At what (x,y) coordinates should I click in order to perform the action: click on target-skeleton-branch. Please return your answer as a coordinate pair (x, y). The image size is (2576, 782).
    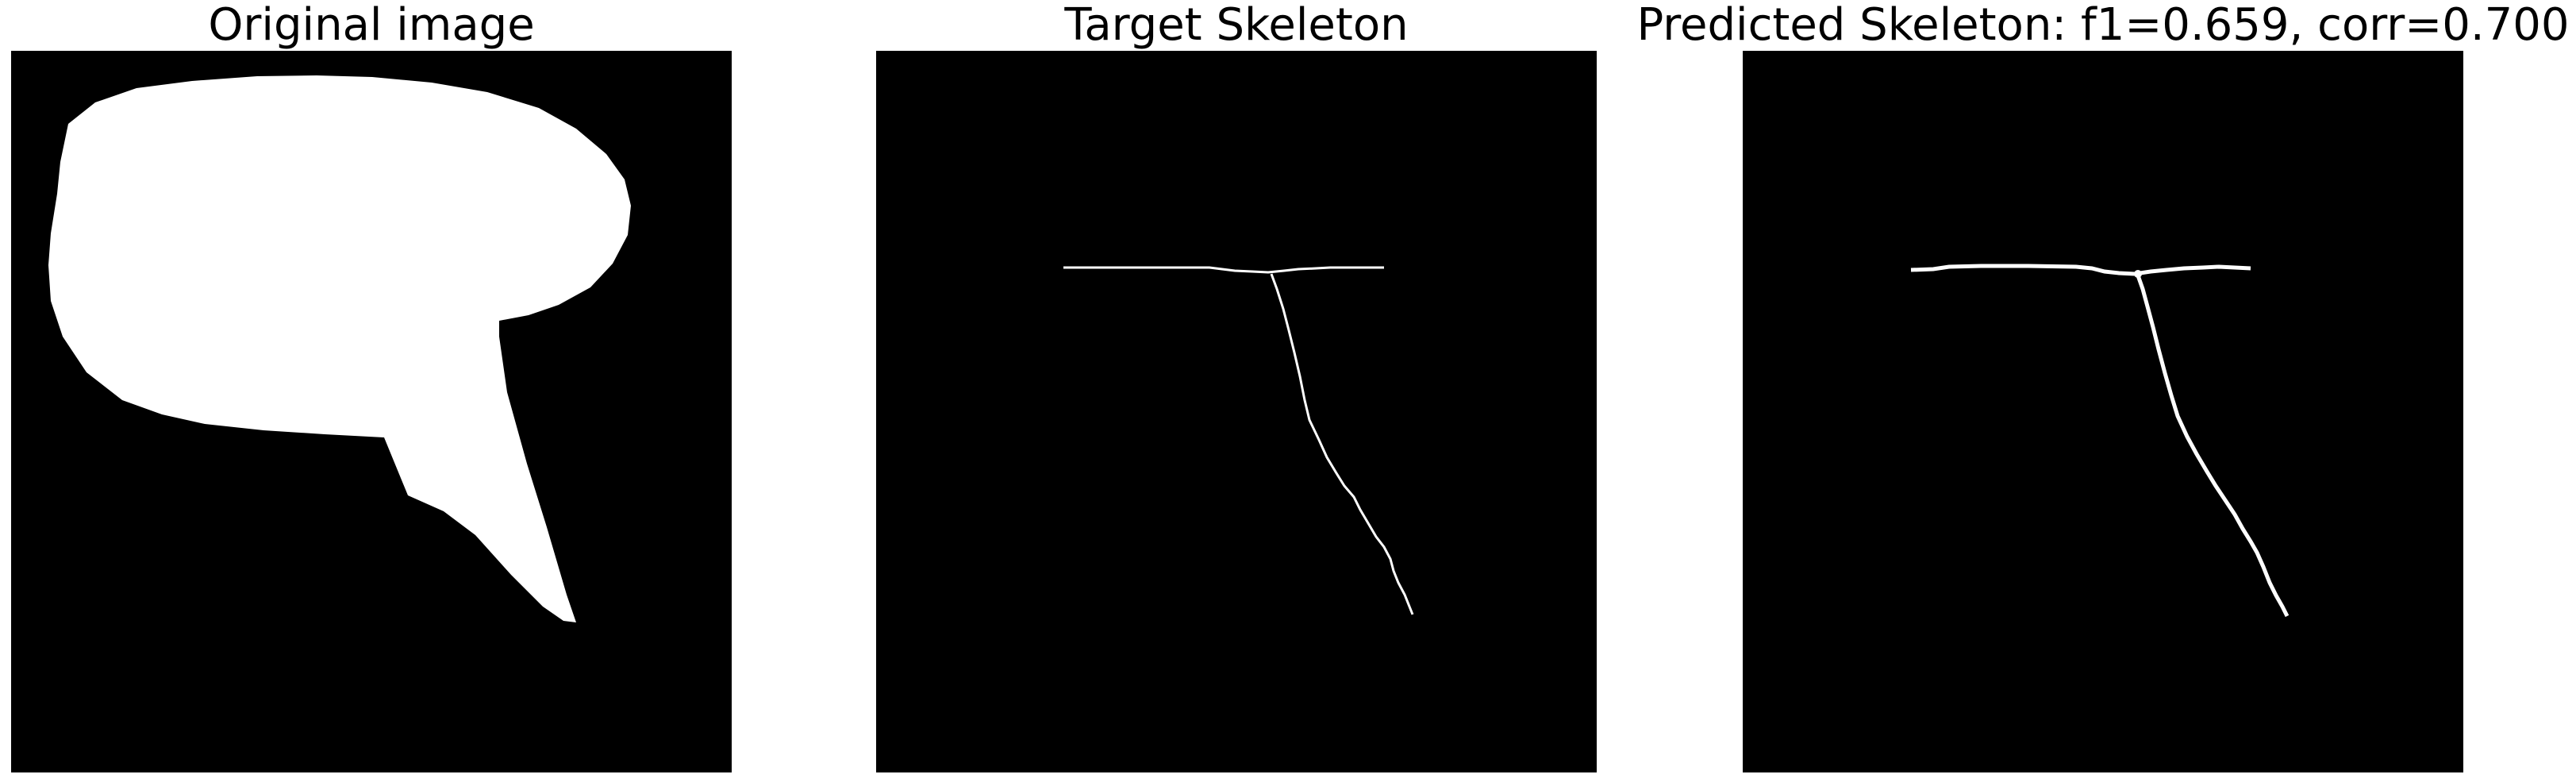
    Looking at the image, I should click on (1342, 444).